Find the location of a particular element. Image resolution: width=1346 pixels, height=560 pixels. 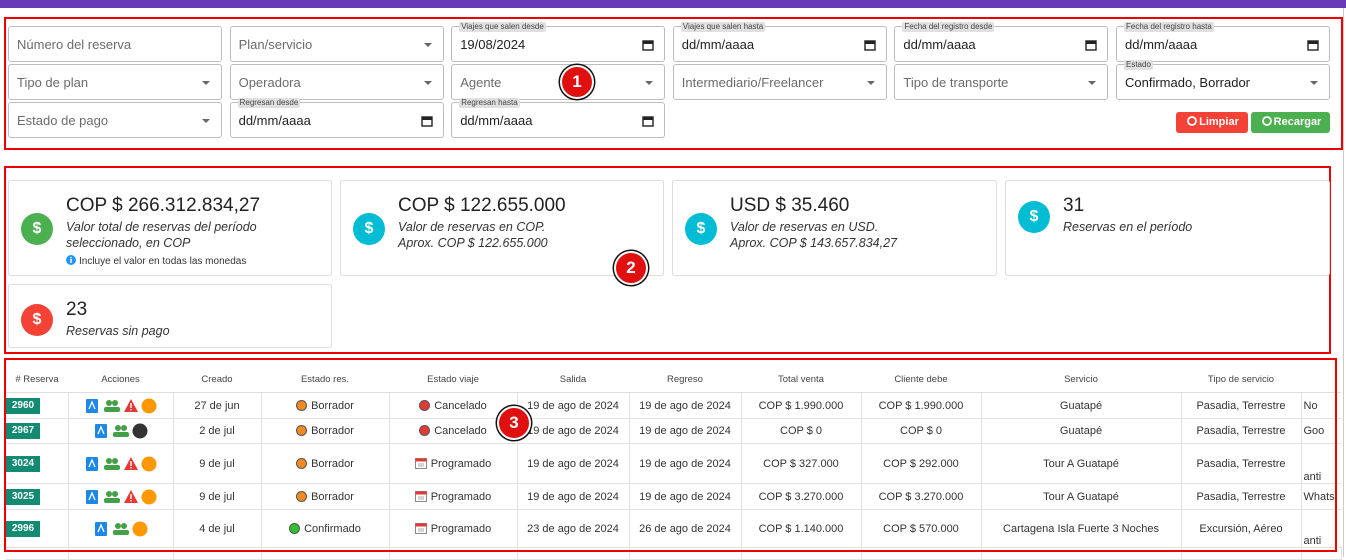

filter-date: Fecha del registro desde dd/mm/aaaa is located at coordinates (1001, 42).